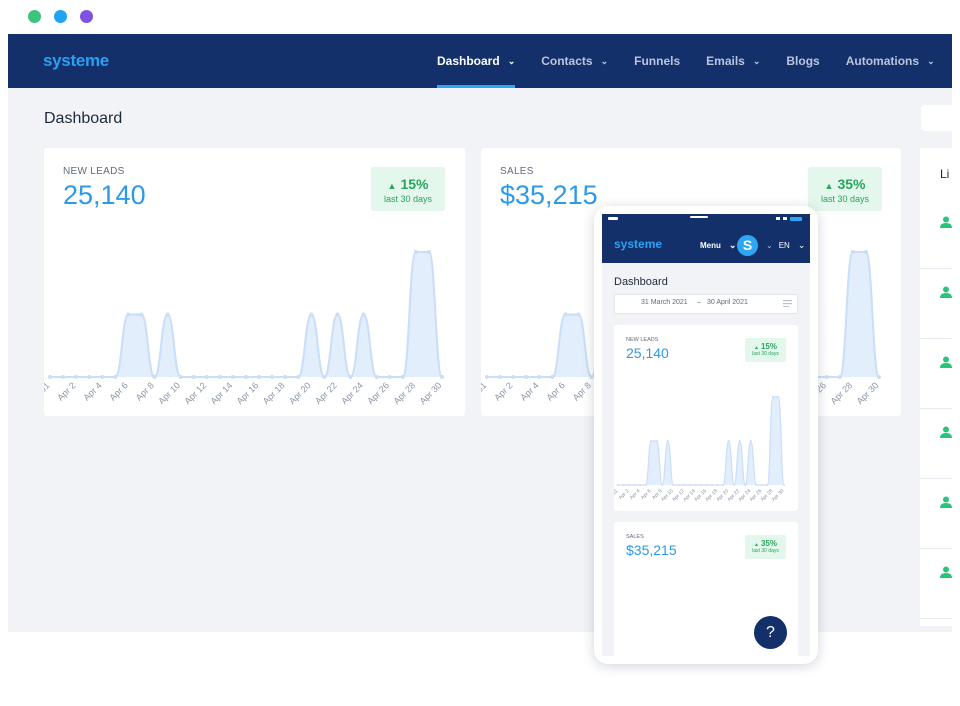 Image resolution: width=960 pixels, height=706 pixels. I want to click on change-badge: ▲ 35% last 30 days, so click(845, 189).